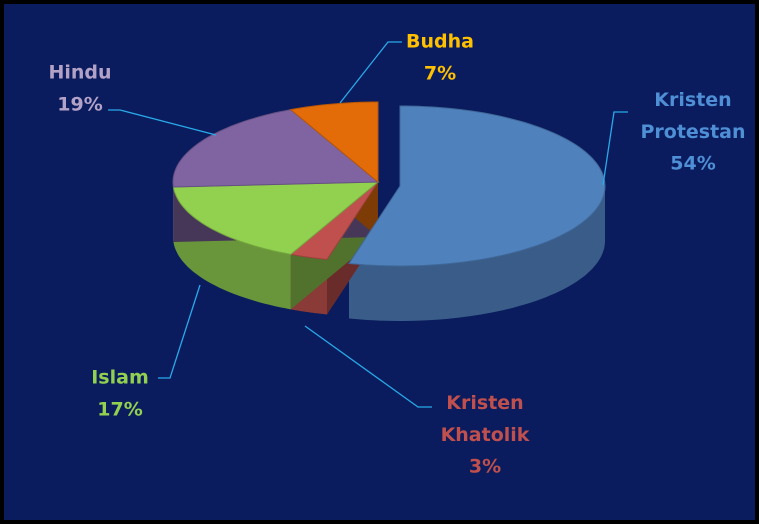 The image size is (759, 524). I want to click on slice-label: Islam, so click(120, 378).